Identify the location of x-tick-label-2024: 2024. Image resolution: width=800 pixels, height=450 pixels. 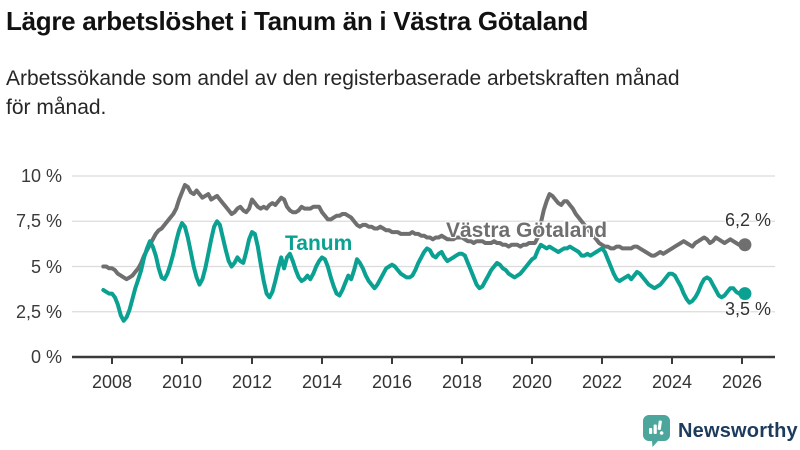
(672, 382).